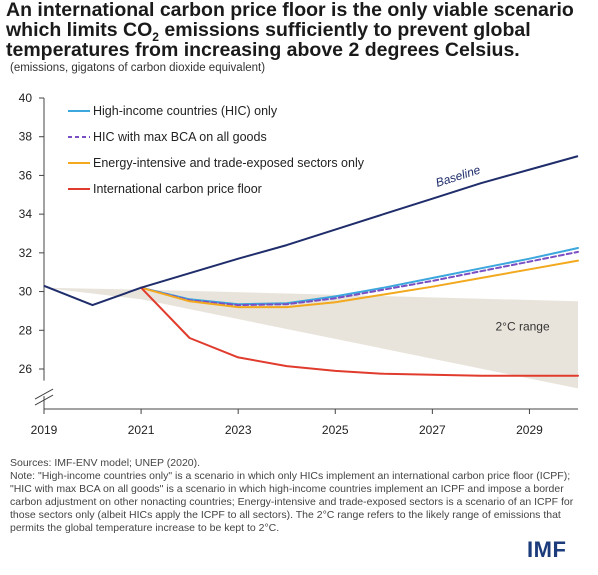 This screenshot has width=598, height=575. Describe the element at coordinates (79, 30) in the screenshot. I see `title-line-2-pre: which limits CO` at that location.